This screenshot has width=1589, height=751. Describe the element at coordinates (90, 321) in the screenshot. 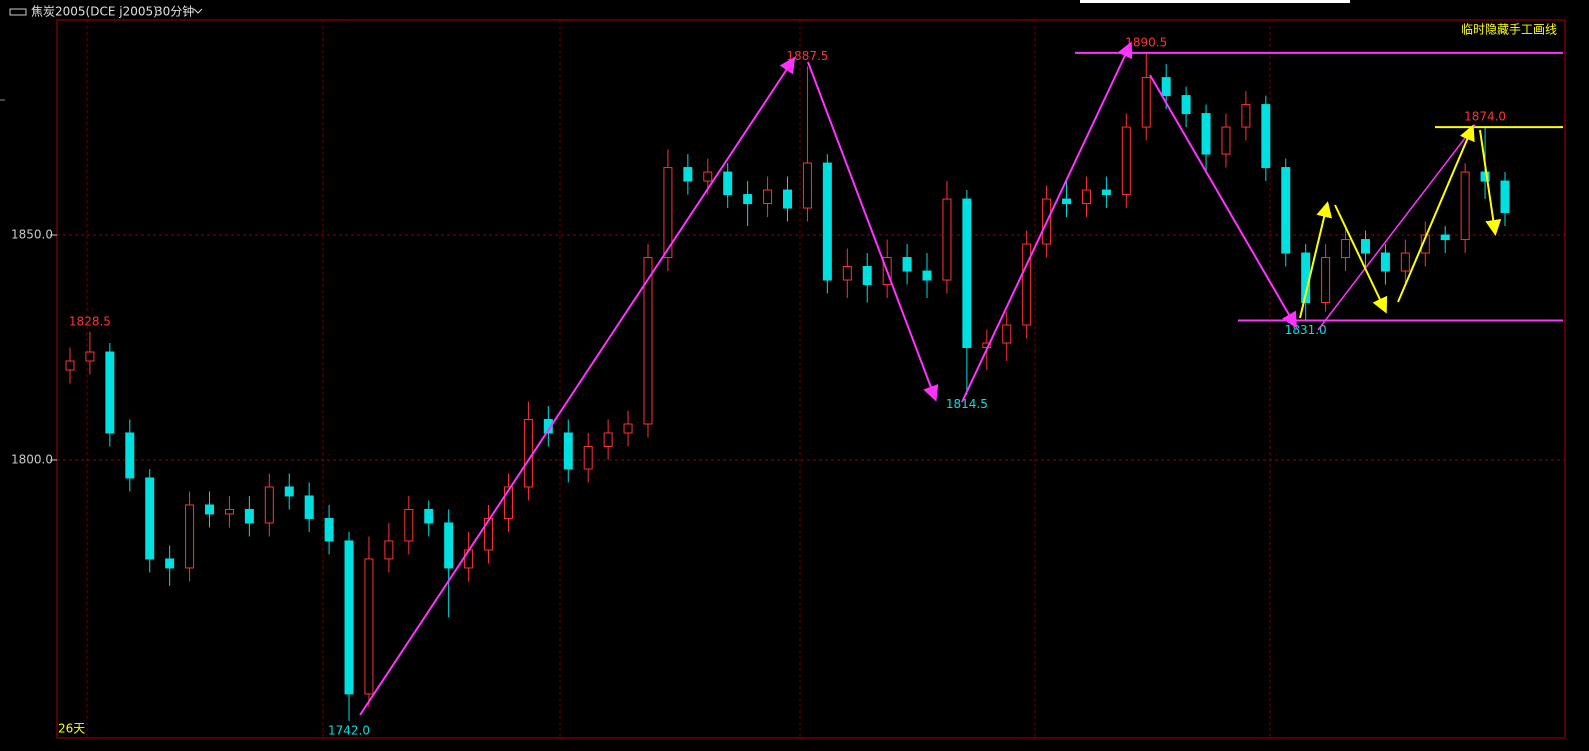

I see `price-label: 1828.5` at that location.